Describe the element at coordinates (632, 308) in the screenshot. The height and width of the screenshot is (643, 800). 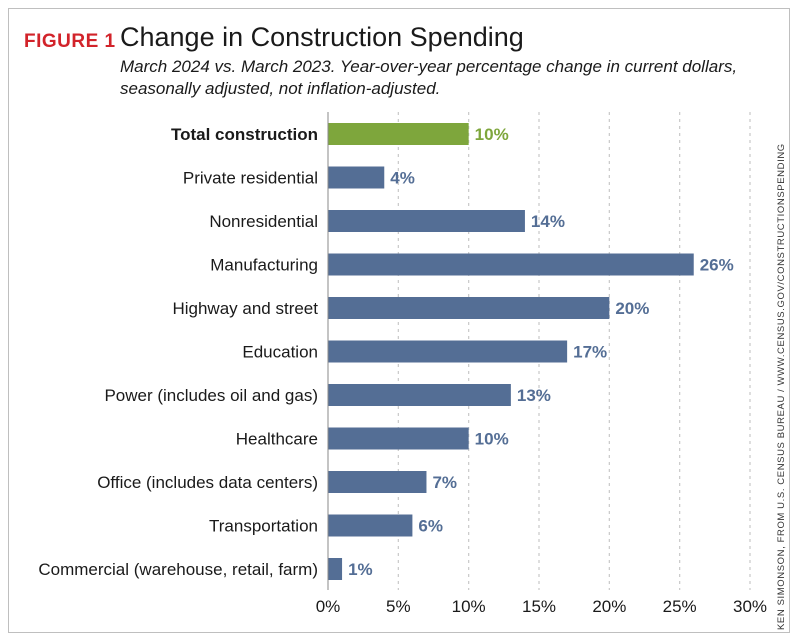
I see `value-label: 20%` at that location.